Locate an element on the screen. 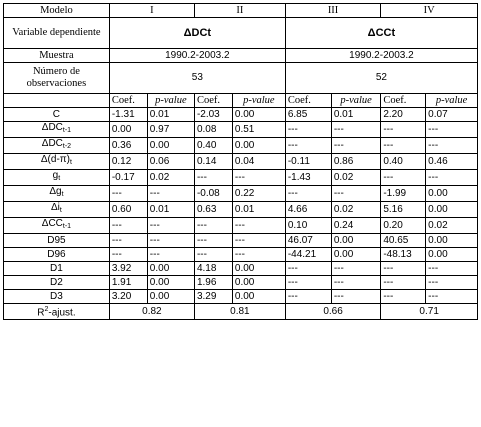 Image resolution: width=481 pixels, height=427 pixels. pvalue-i-cell: 0.01 is located at coordinates (170, 209).